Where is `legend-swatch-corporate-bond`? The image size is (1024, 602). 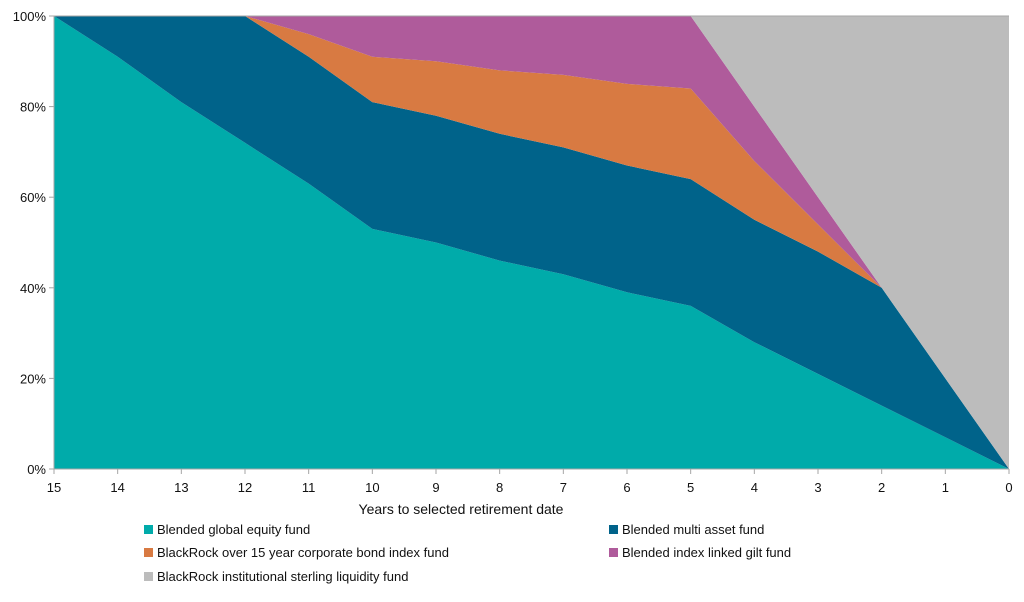 legend-swatch-corporate-bond is located at coordinates (148, 552).